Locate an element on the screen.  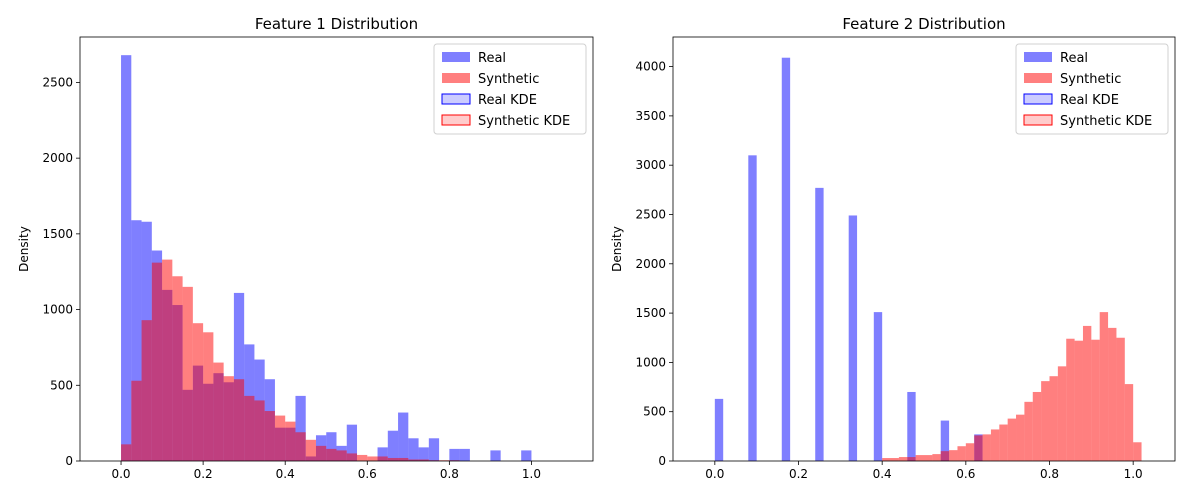
legend-box is located at coordinates (510, 89).